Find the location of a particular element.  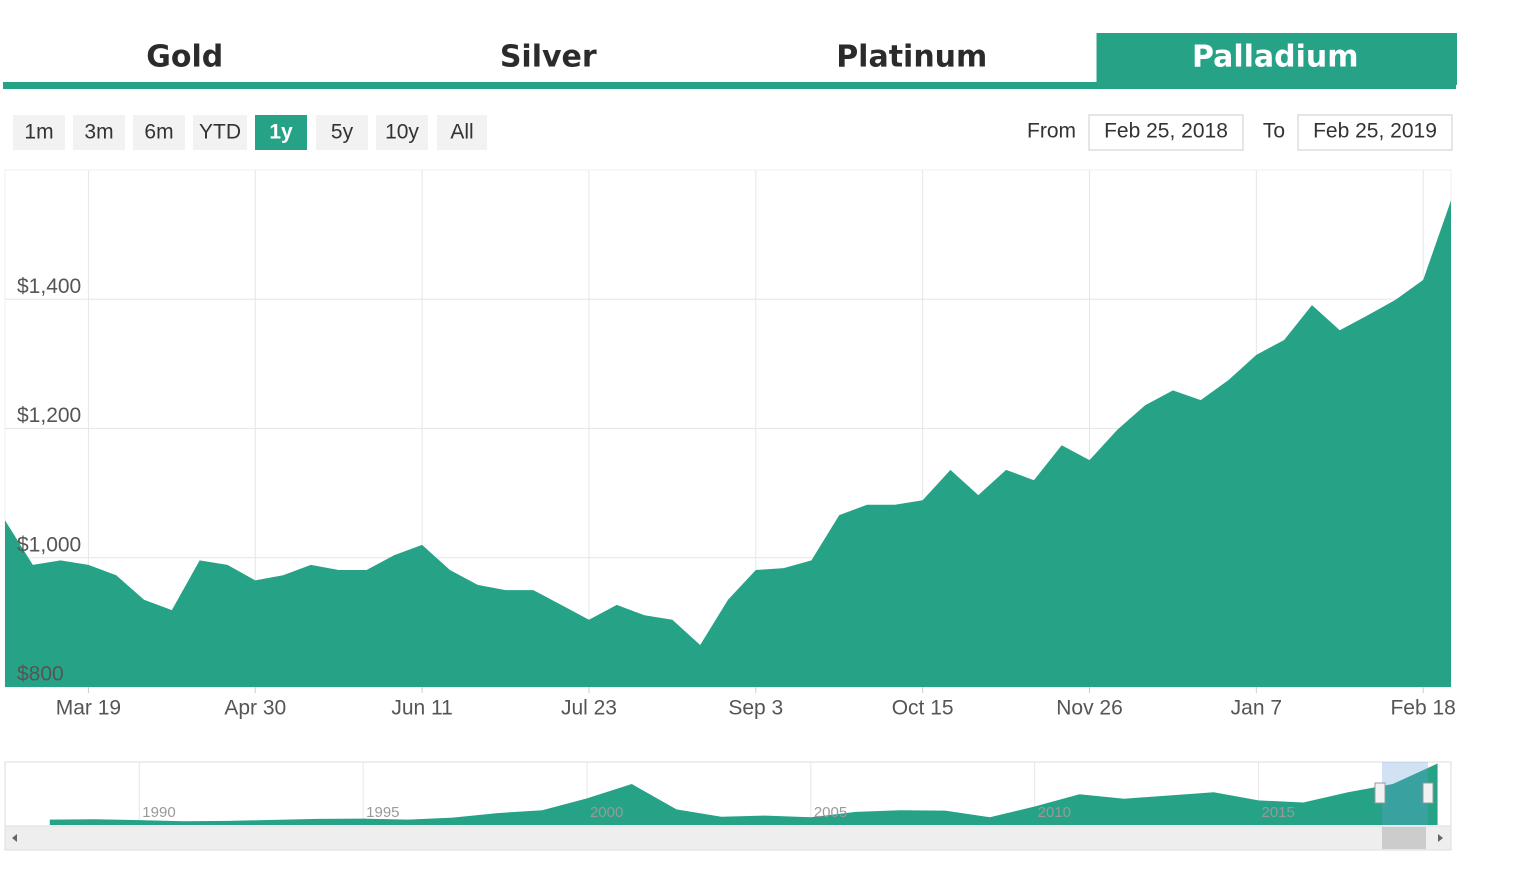

from-input is located at coordinates (1166, 132).